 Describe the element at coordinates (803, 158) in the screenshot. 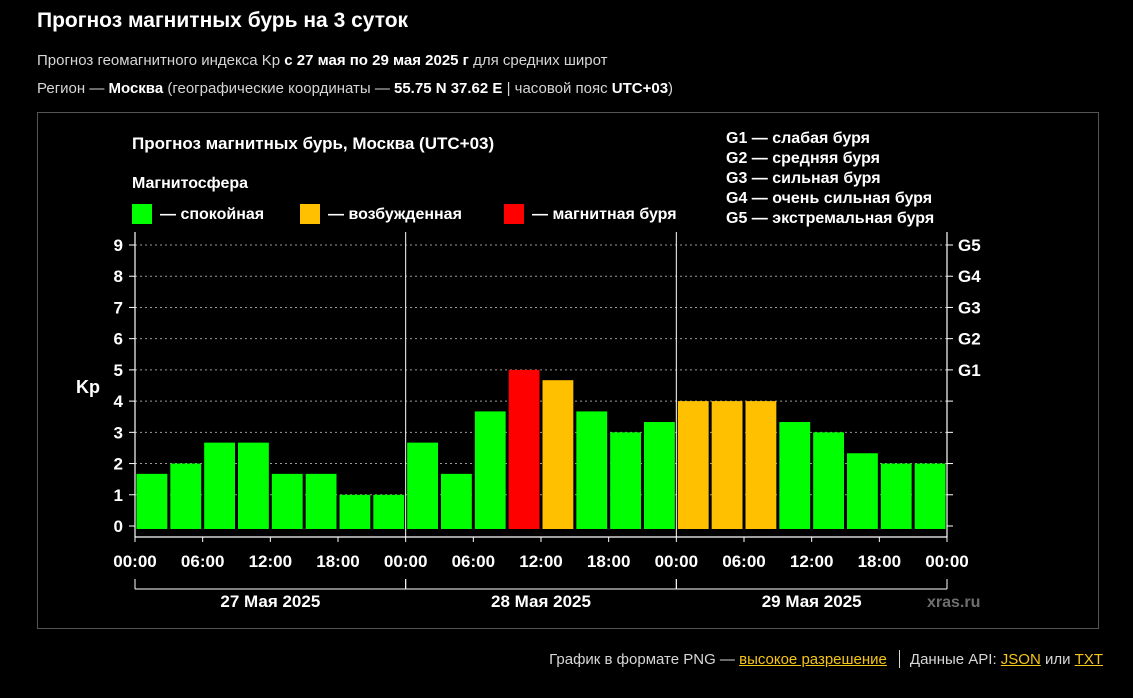

I see `storm-level-label: G2 — средняя буря` at that location.